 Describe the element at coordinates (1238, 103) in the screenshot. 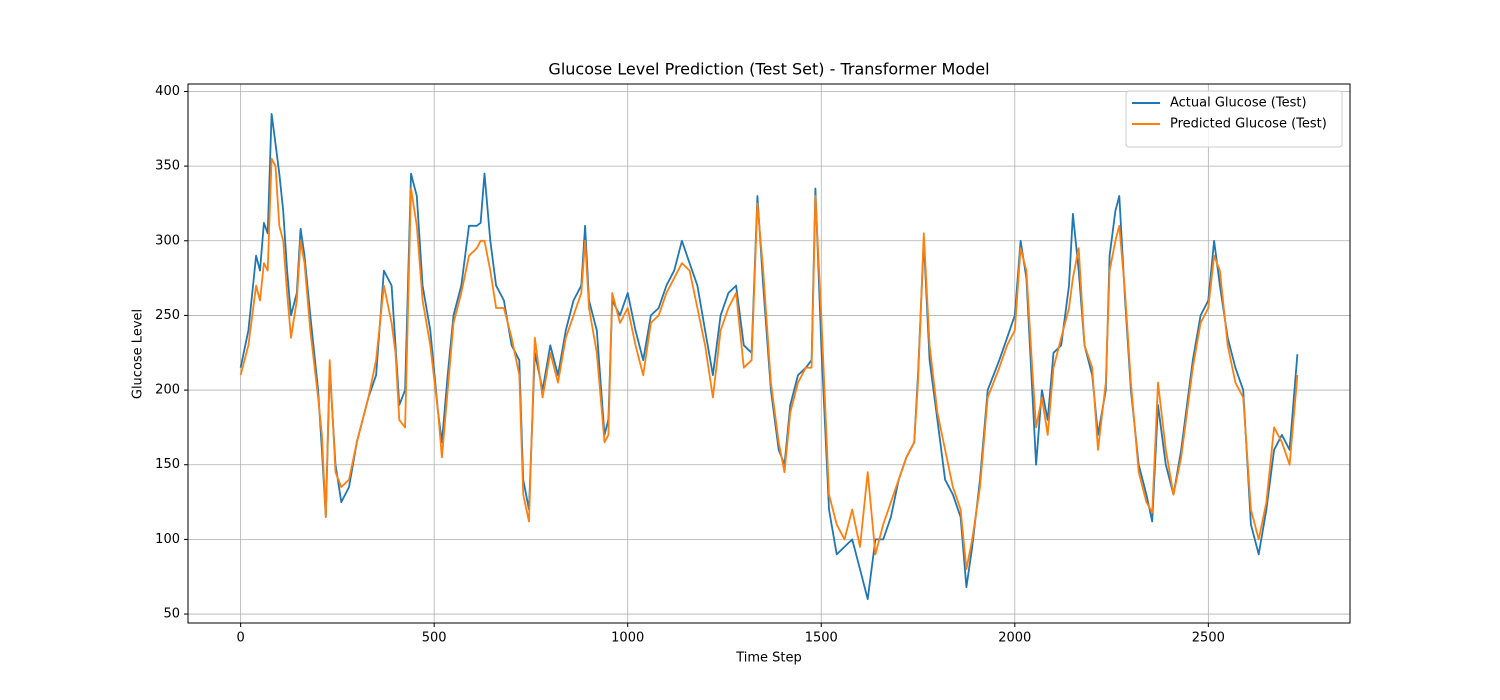

I see `legend-label: Actual Glucose (Test)` at that location.